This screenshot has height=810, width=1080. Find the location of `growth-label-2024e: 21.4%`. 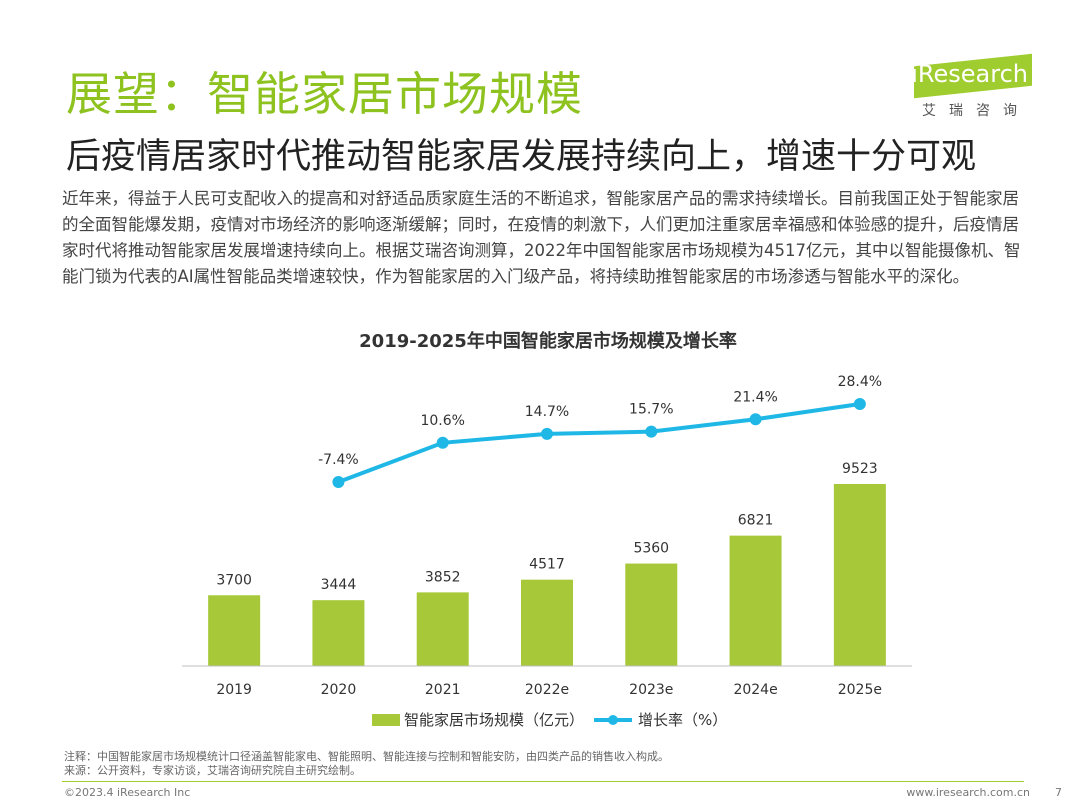

growth-label-2024e: 21.4% is located at coordinates (755, 397).